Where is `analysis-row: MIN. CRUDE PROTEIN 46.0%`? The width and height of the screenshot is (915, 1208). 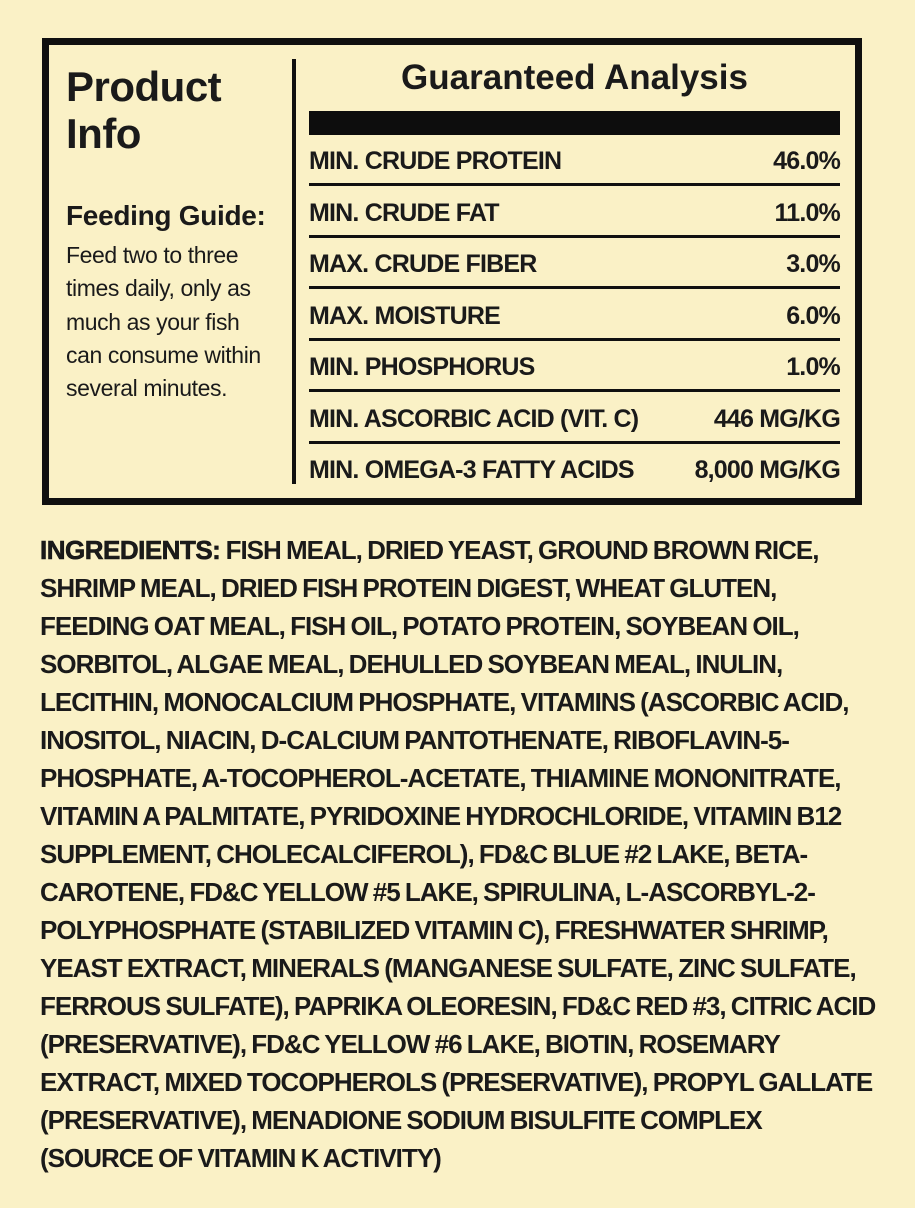 analysis-row: MIN. CRUDE PROTEIN 46.0% is located at coordinates (575, 160).